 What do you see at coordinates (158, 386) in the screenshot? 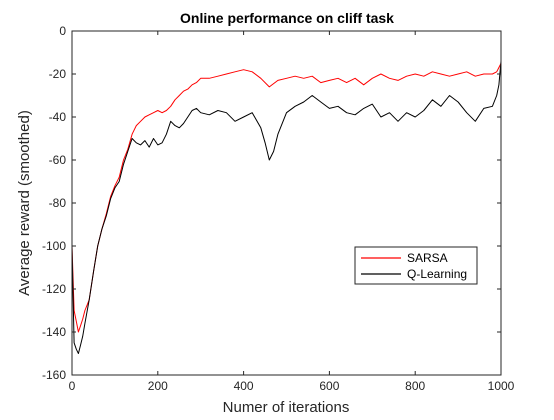
I see `x-tick-label: 200` at bounding box center [158, 386].